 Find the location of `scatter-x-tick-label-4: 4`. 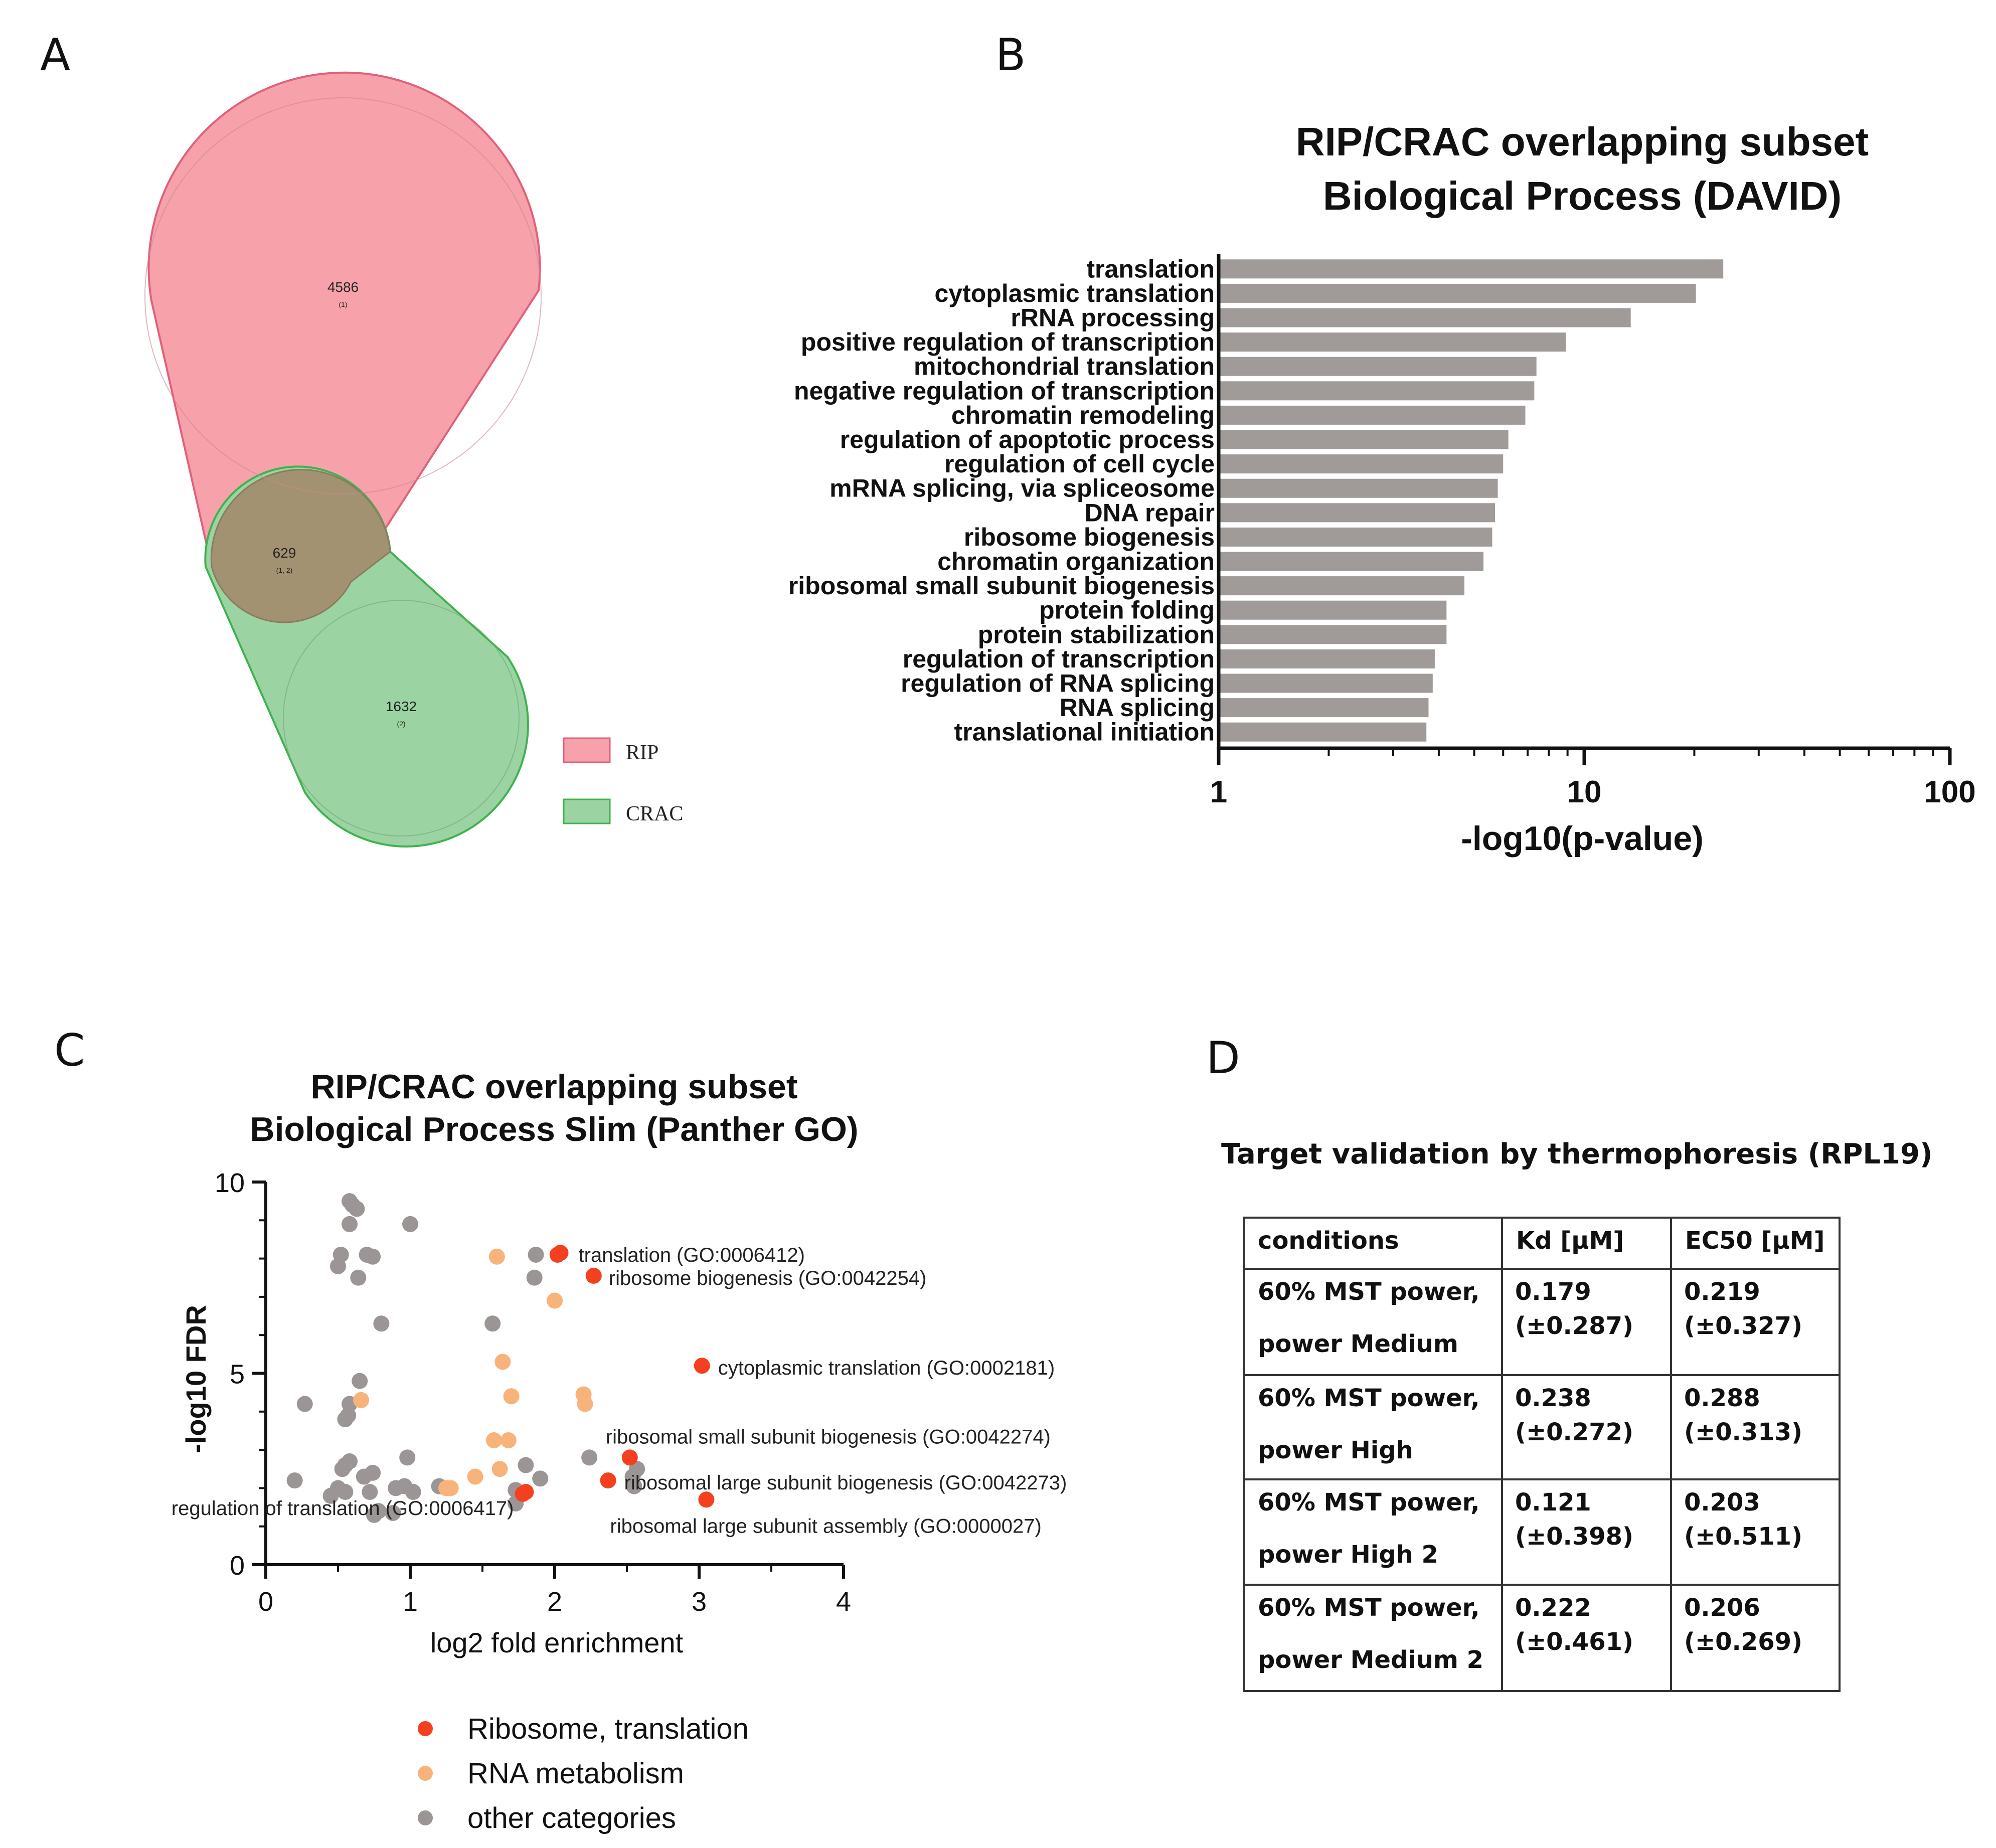

scatter-x-tick-label-4: 4 is located at coordinates (844, 1602).